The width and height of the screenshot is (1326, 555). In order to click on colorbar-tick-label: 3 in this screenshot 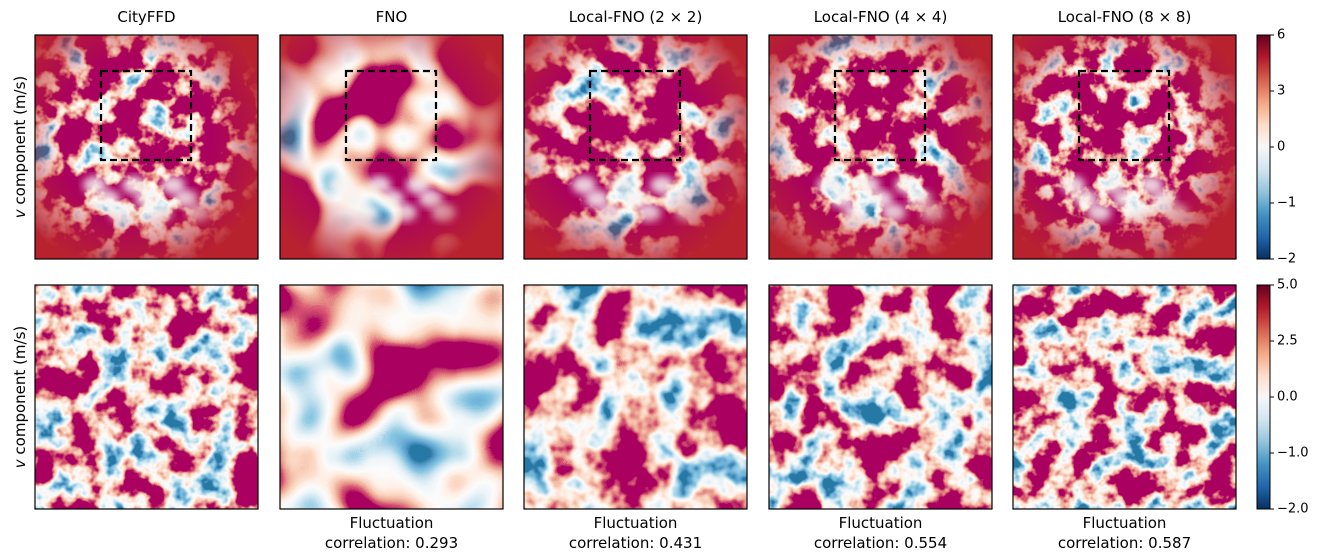, I will do `click(1281, 91)`.